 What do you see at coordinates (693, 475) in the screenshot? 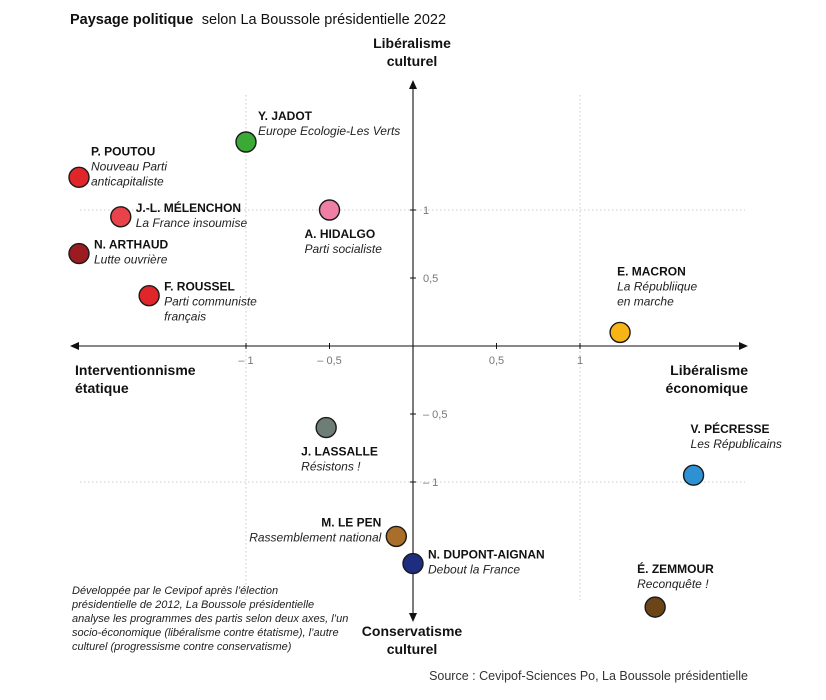
I see `point-v-p-cresse` at bounding box center [693, 475].